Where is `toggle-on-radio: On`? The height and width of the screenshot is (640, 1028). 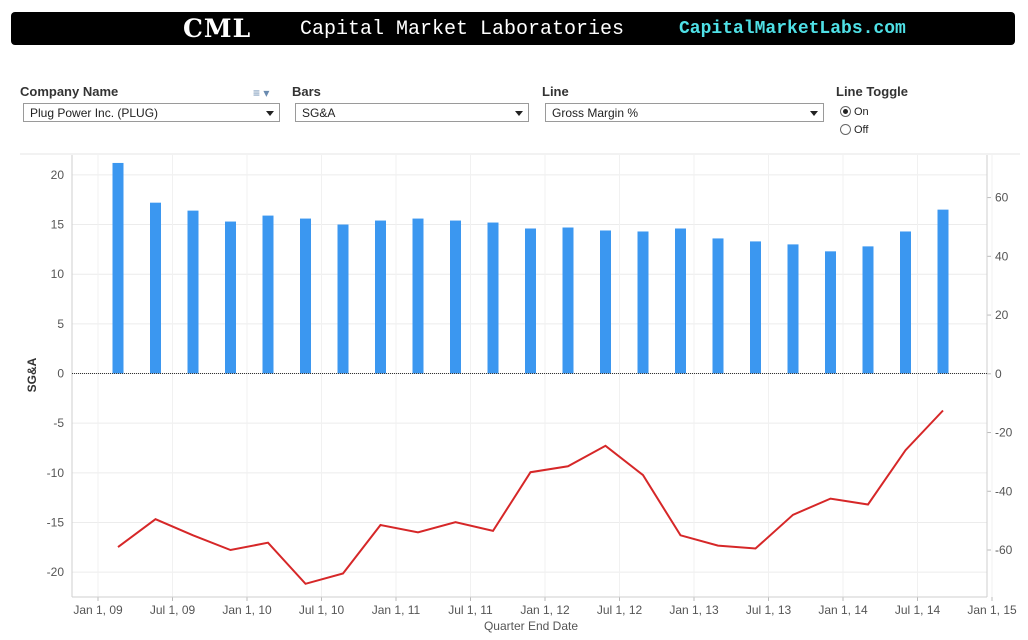 toggle-on-radio: On is located at coordinates (854, 112).